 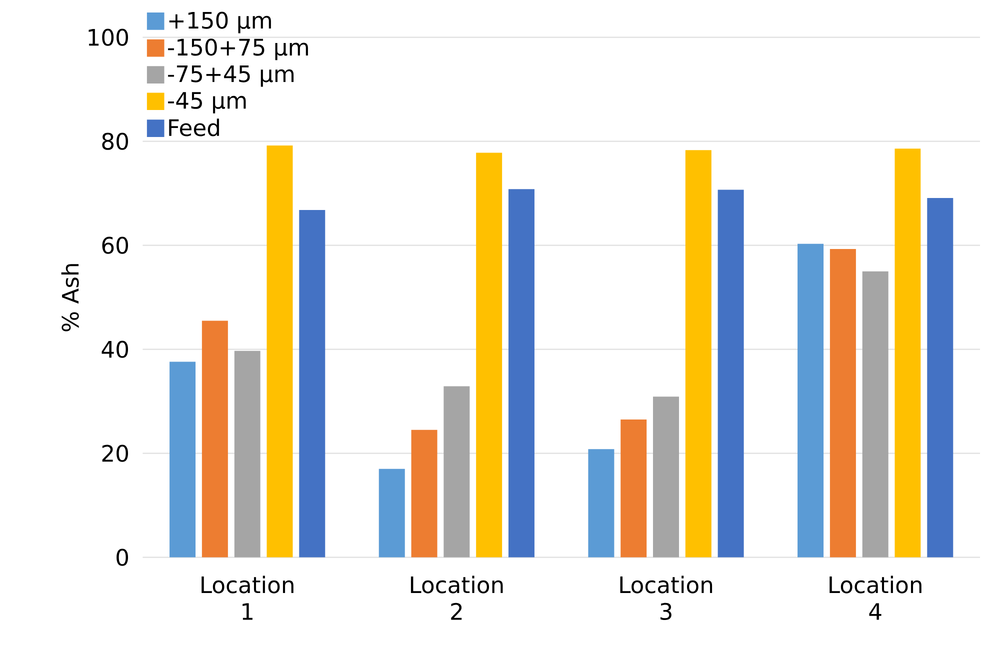 What do you see at coordinates (666, 598) in the screenshot?
I see `x-tick-label: Location 3` at bounding box center [666, 598].